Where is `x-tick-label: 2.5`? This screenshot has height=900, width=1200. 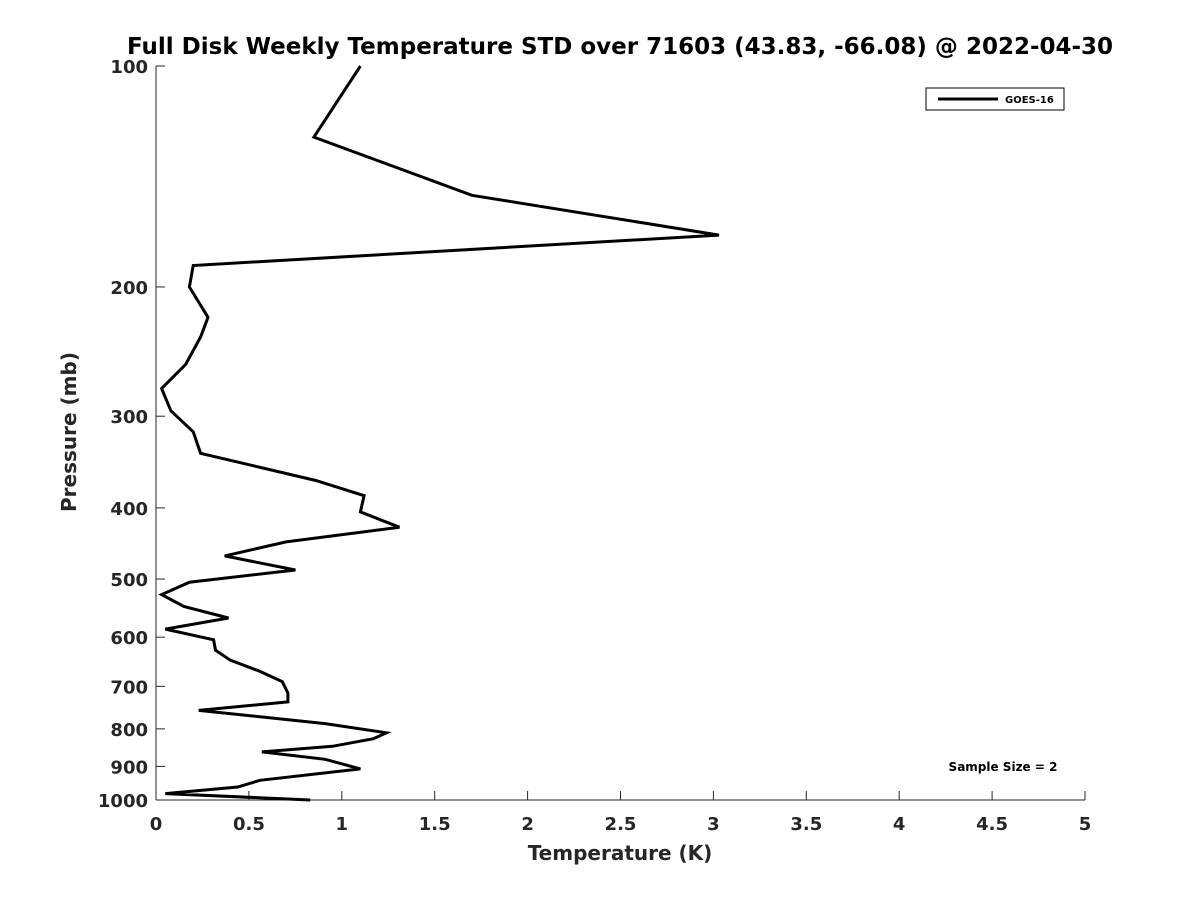
x-tick-label: 2.5 is located at coordinates (621, 824).